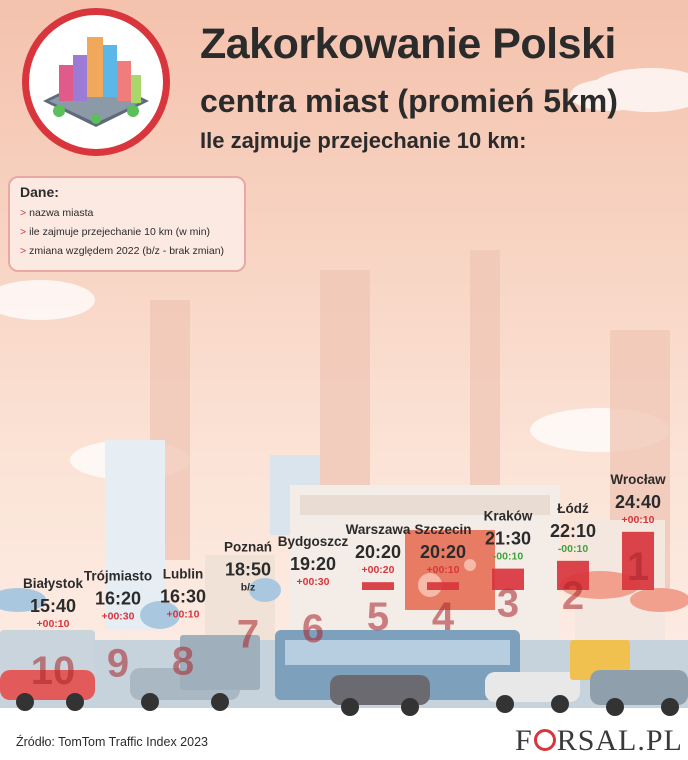  I want to click on brand-rest: RSAL.PL, so click(619, 740).